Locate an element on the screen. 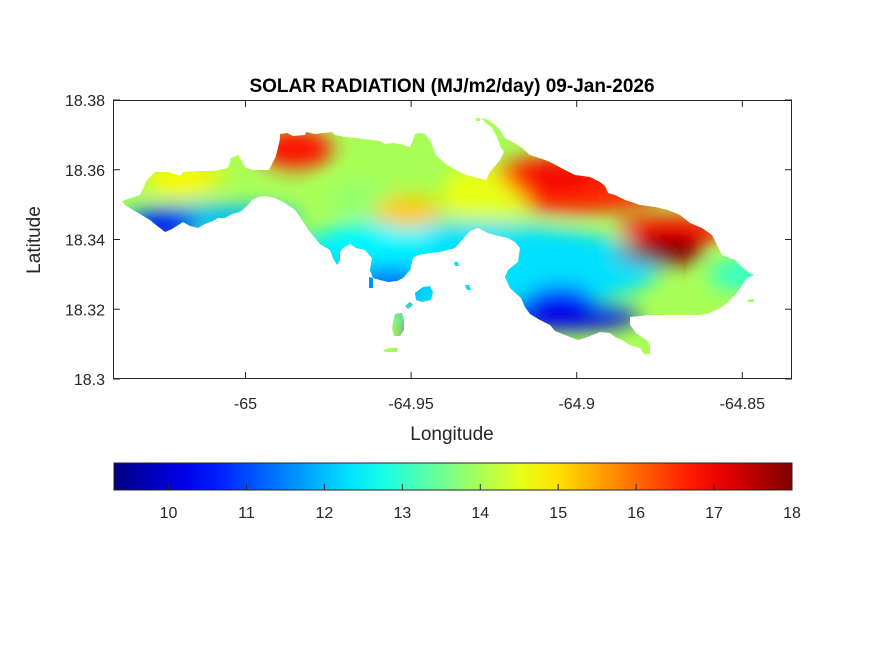 This screenshot has width=875, height=656. chart-title: SOLAR RADIATION (MJ/m2/day) 09-Jan-2026 is located at coordinates (451, 86).